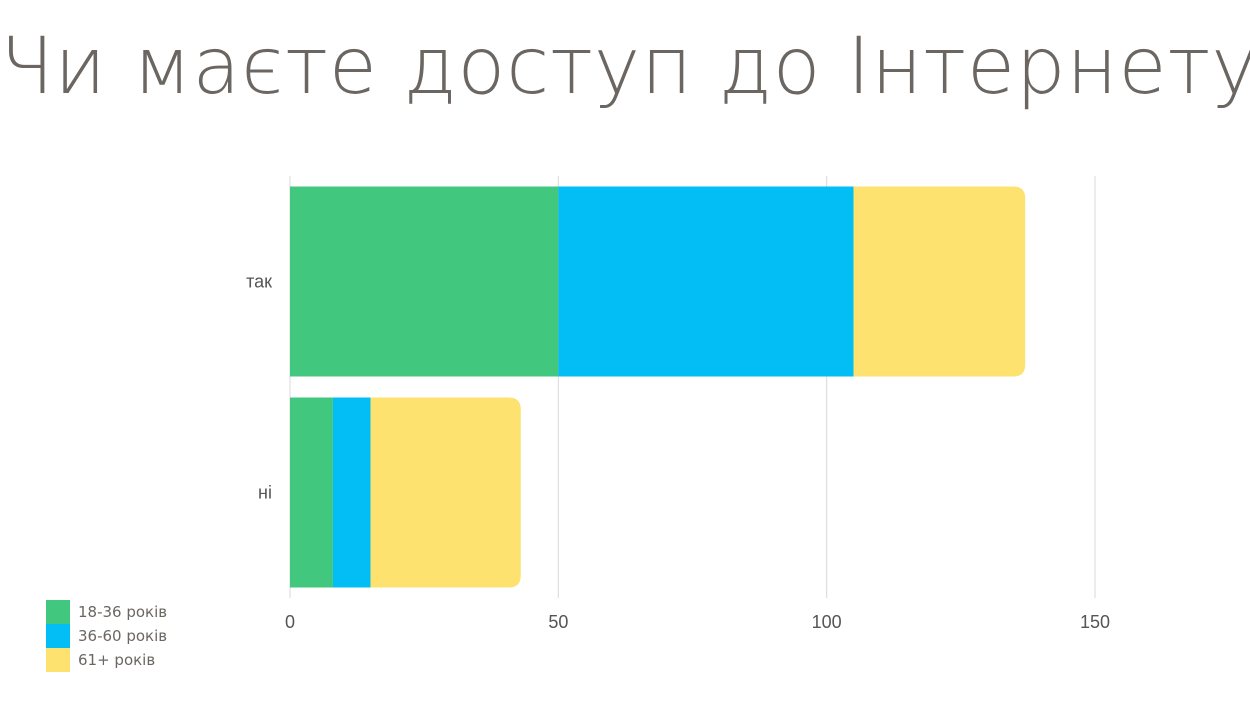  What do you see at coordinates (123, 636) in the screenshot?
I see `legend-label: 36-60 років` at bounding box center [123, 636].